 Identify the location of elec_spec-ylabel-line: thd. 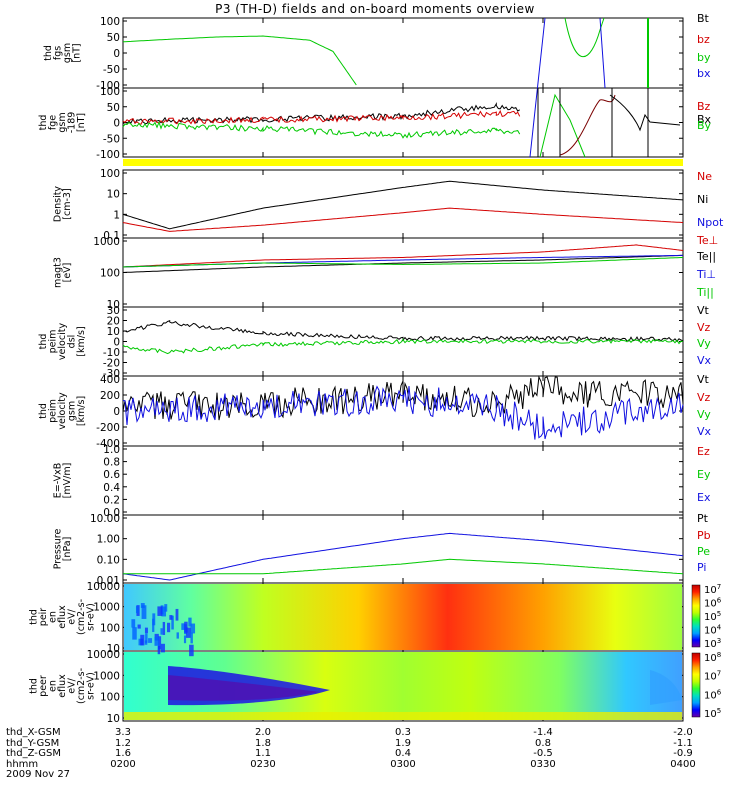
(34, 686).